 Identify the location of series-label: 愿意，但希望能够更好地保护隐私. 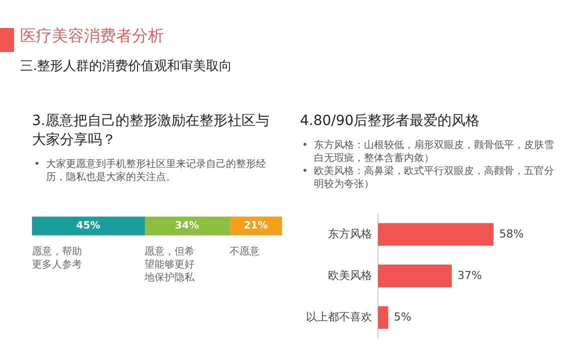
(170, 265).